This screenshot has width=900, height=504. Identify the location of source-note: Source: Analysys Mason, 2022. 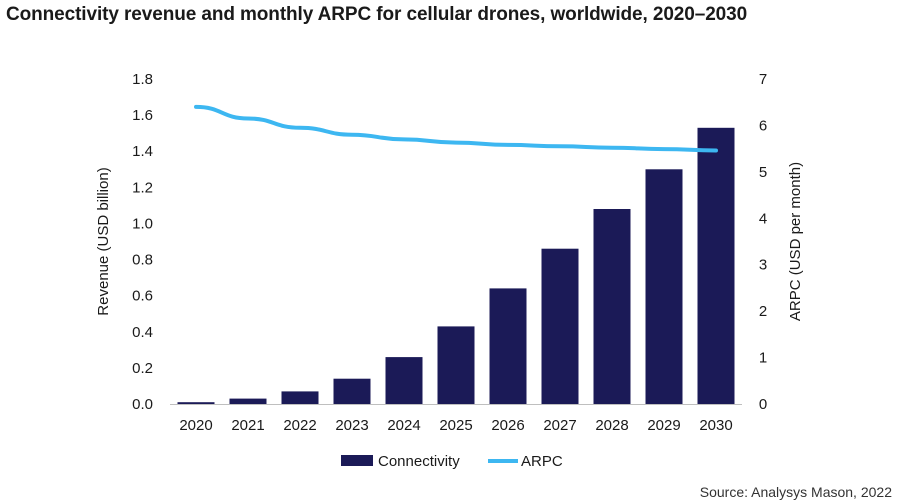
(795, 492).